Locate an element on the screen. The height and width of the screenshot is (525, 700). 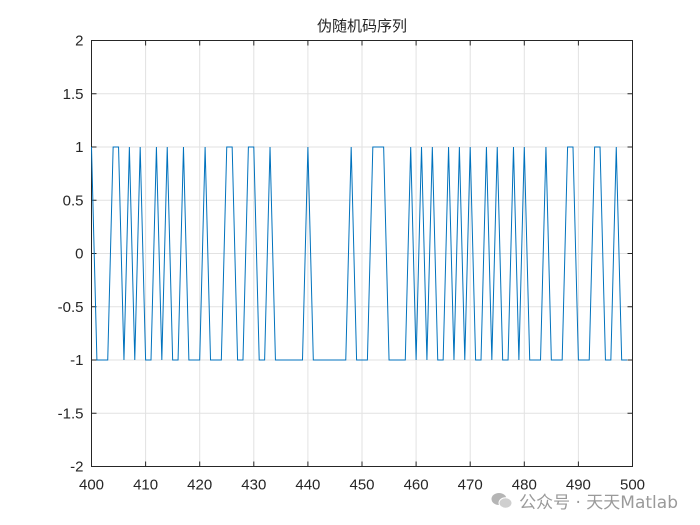
y-tick-label: 0 is located at coordinates (79, 254).